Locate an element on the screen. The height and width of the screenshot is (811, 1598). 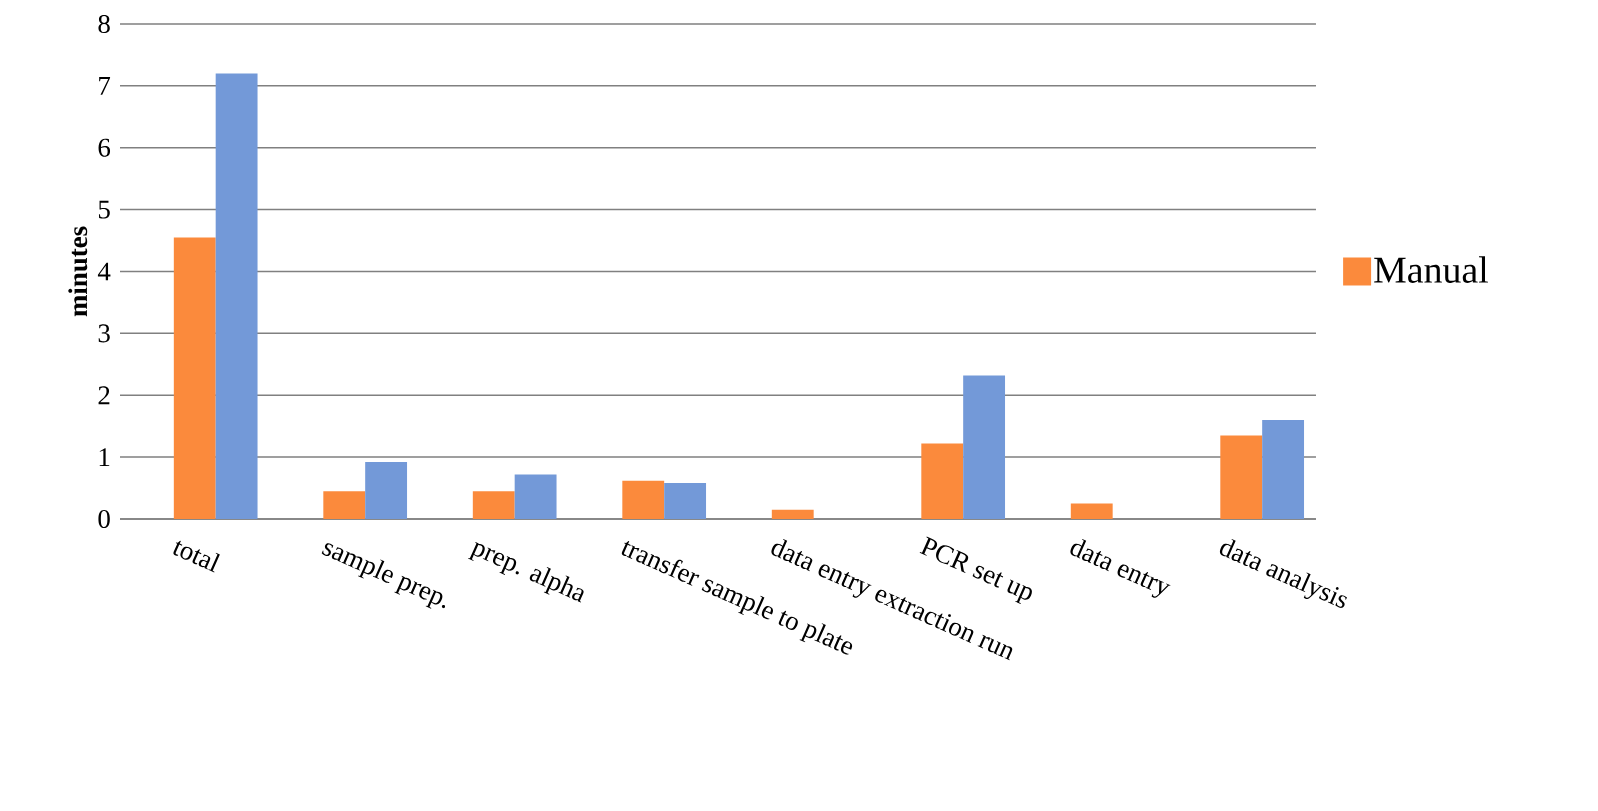
x-tick-label: total is located at coordinates (196, 556).